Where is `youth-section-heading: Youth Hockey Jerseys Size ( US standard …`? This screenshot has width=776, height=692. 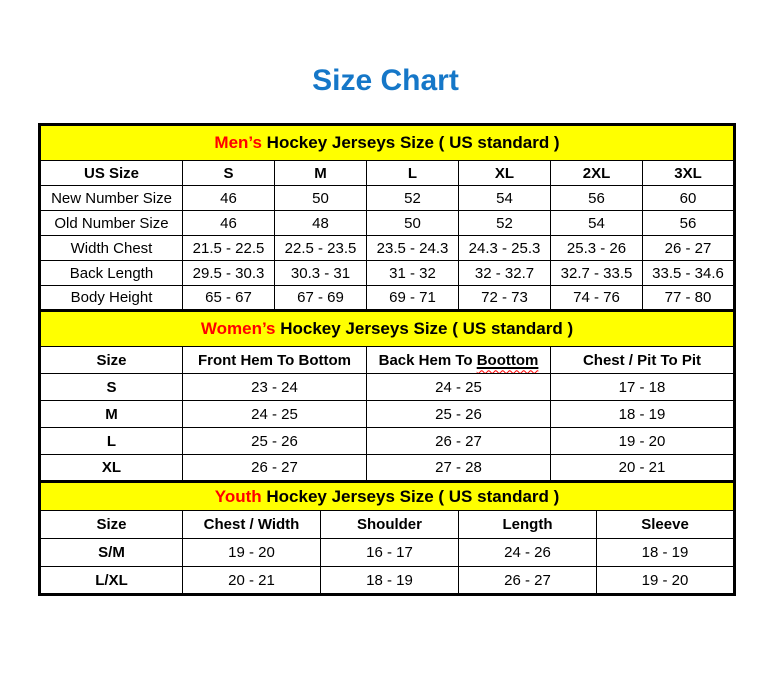
youth-section-heading: Youth Hockey Jerseys Size ( US standard … is located at coordinates (387, 496).